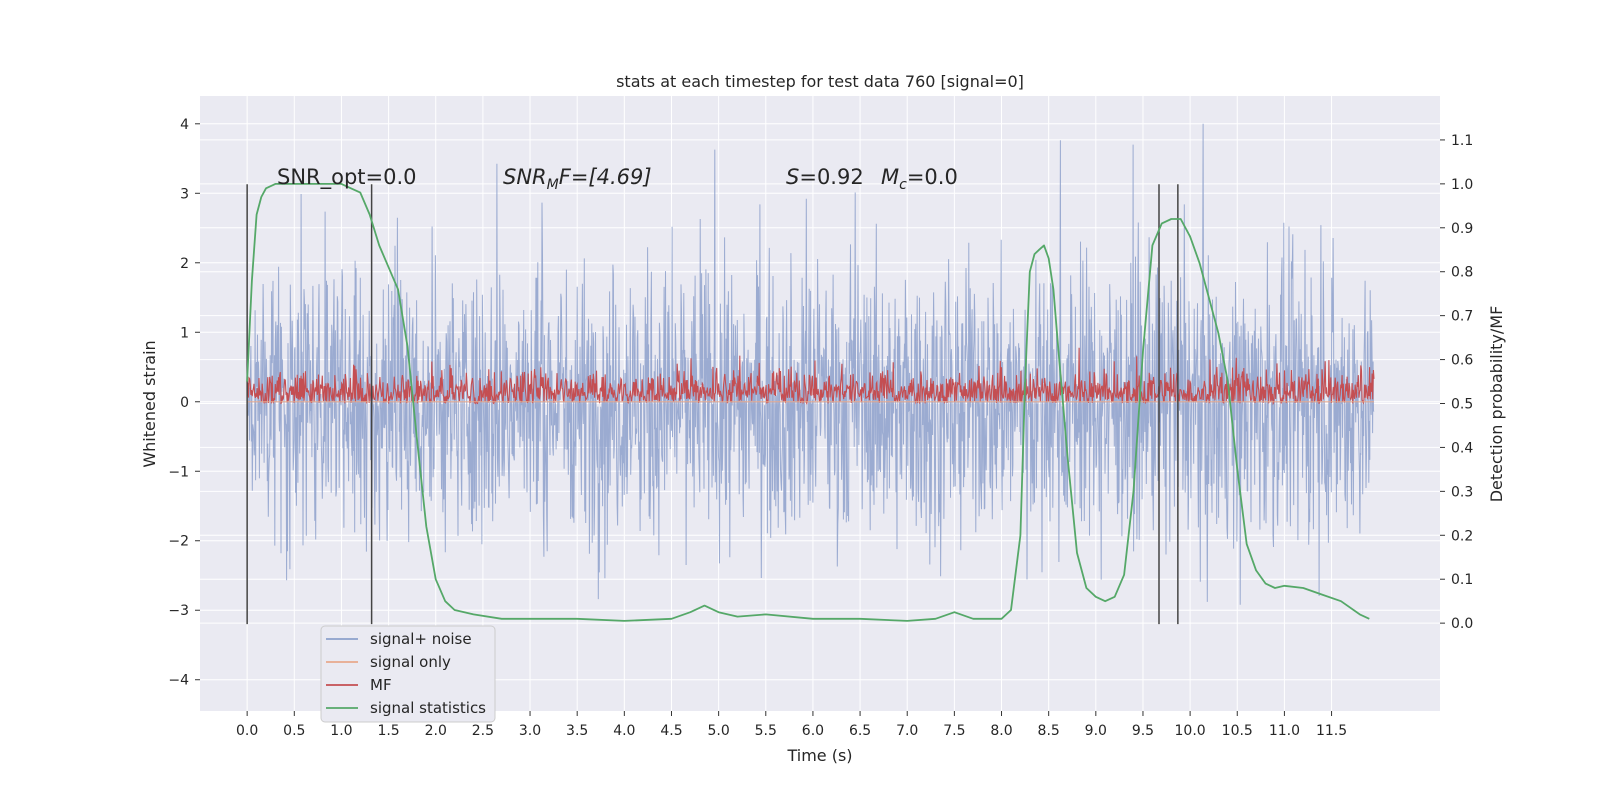 The width and height of the screenshot is (1600, 800). What do you see at coordinates (1462, 580) in the screenshot?
I see `y-right-tick-label: 0.1` at bounding box center [1462, 580].